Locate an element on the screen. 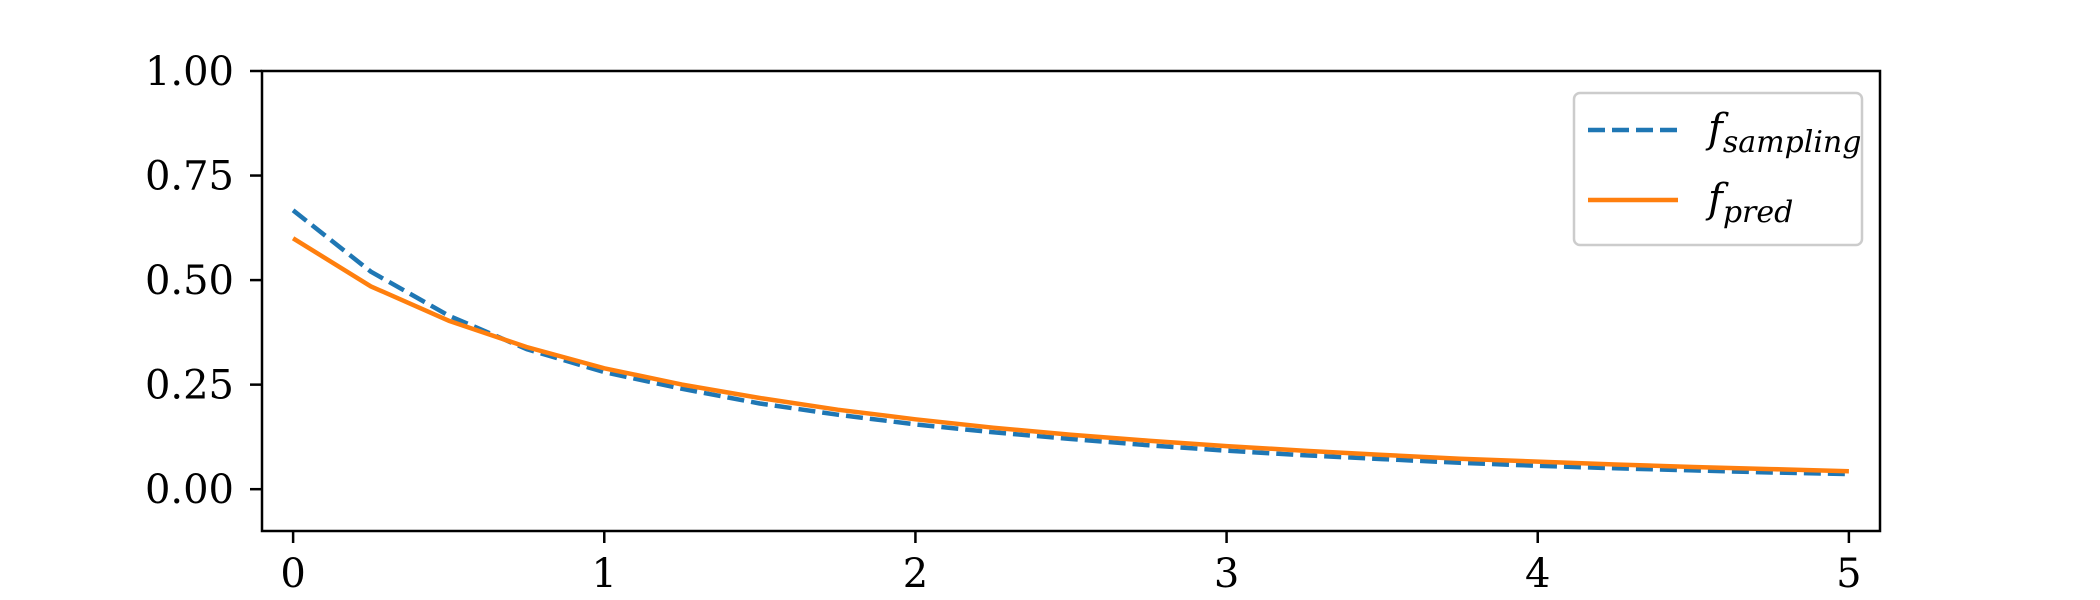  x-tick-label: 5 is located at coordinates (1848, 574).